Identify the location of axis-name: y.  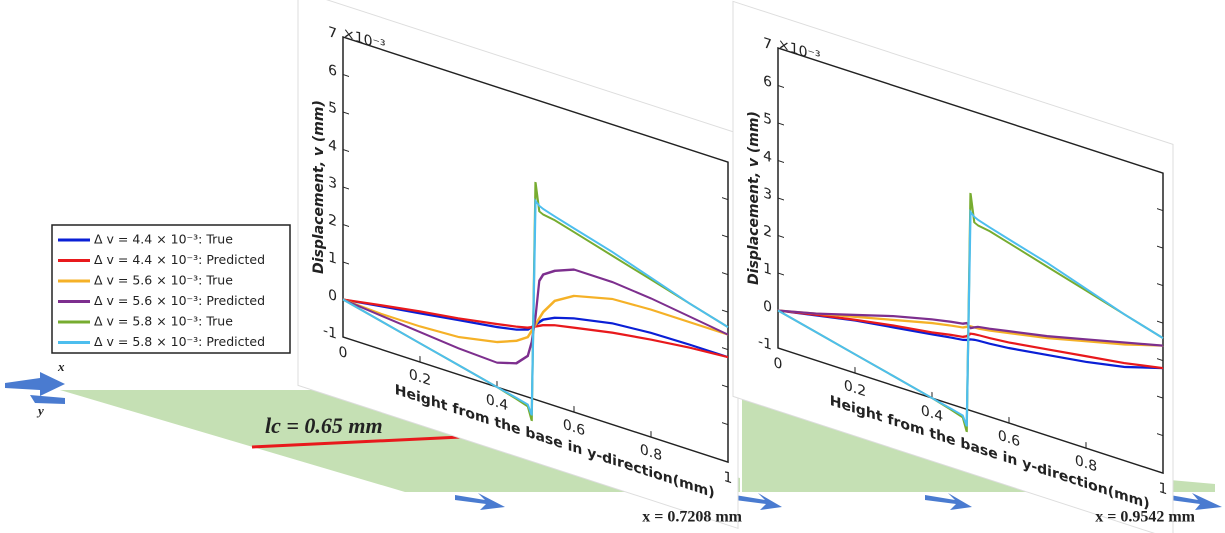
(40, 410).